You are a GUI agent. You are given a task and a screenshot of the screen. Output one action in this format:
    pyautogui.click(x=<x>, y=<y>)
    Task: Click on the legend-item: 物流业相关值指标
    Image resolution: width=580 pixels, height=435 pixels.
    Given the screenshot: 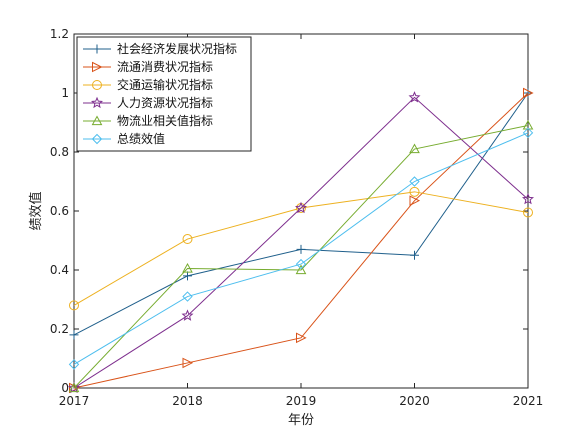 What is the action you would take?
    pyautogui.click(x=148, y=120)
    